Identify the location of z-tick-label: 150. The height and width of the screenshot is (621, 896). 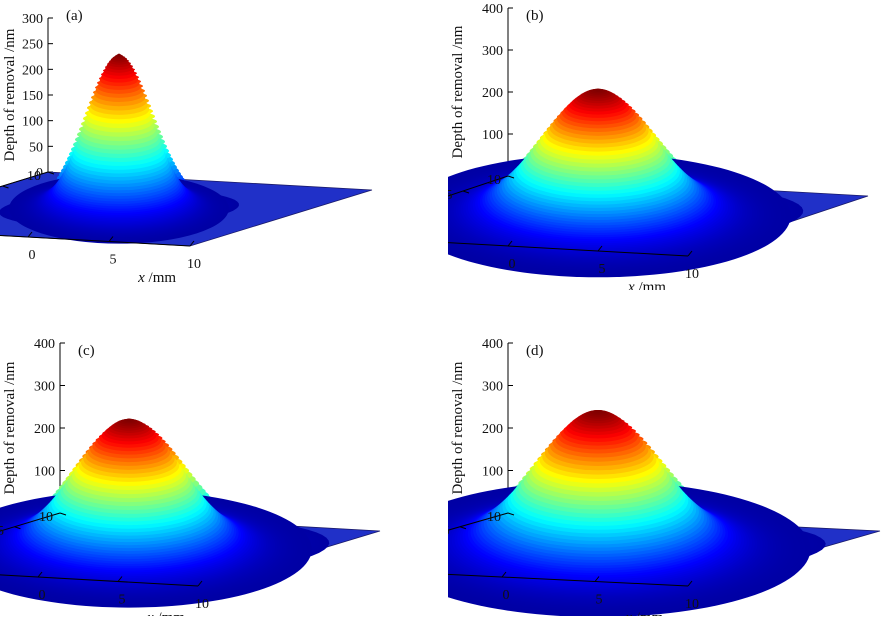
(32, 96).